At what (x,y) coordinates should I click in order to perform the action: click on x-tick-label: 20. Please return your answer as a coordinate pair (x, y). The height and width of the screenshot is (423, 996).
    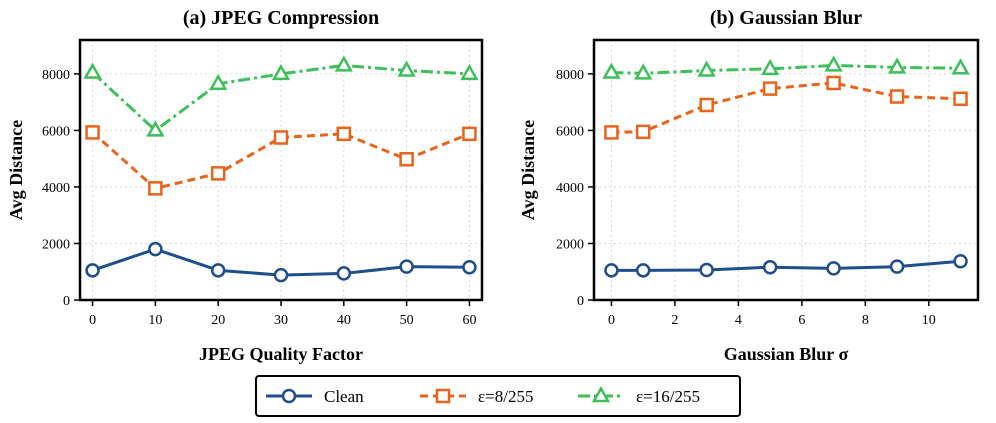
    Looking at the image, I should click on (218, 320).